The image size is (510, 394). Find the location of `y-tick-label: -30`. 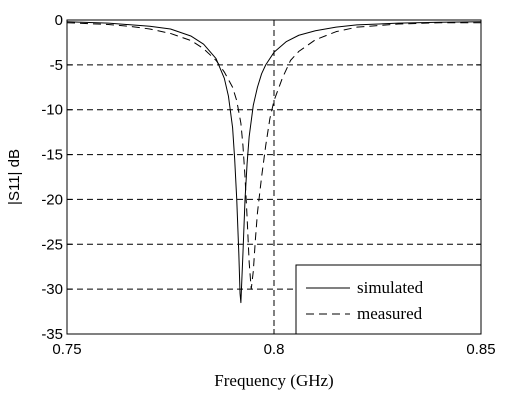

y-tick-label: -30 is located at coordinates (52, 289).